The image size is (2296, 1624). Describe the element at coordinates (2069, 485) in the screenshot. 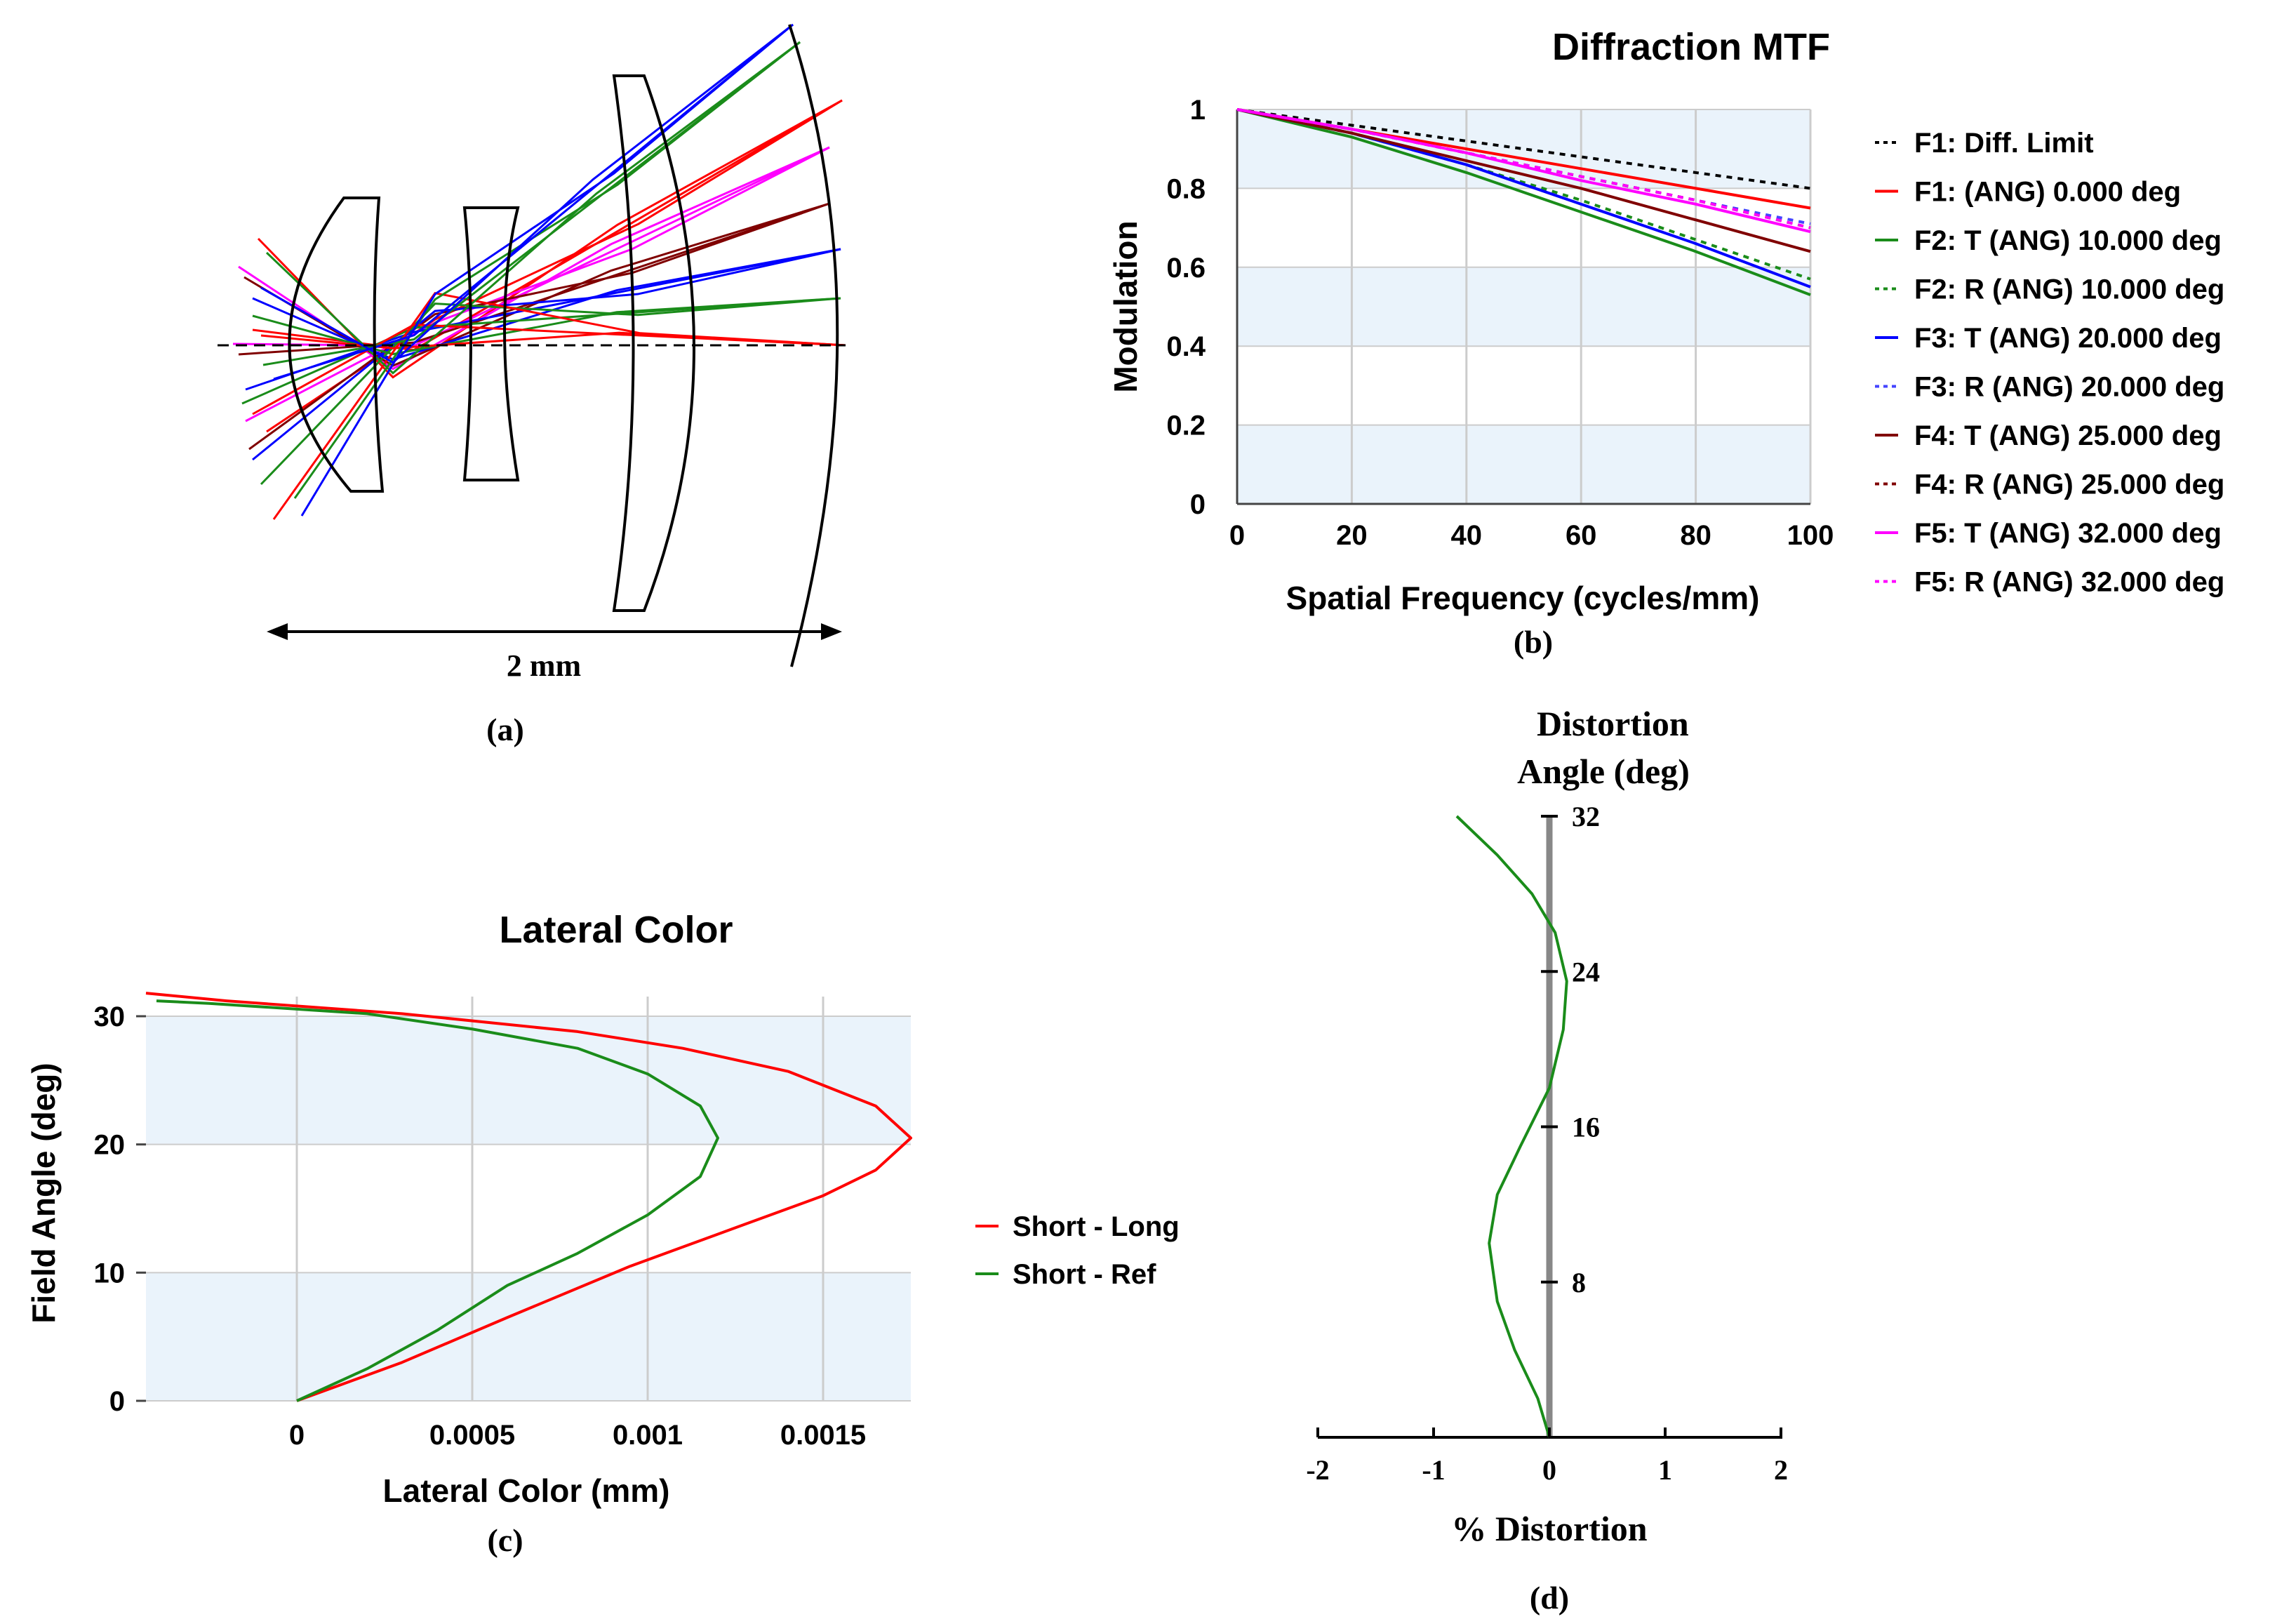

I see `mtf-legend-label: F4: R (ANG) 25.000 deg` at that location.